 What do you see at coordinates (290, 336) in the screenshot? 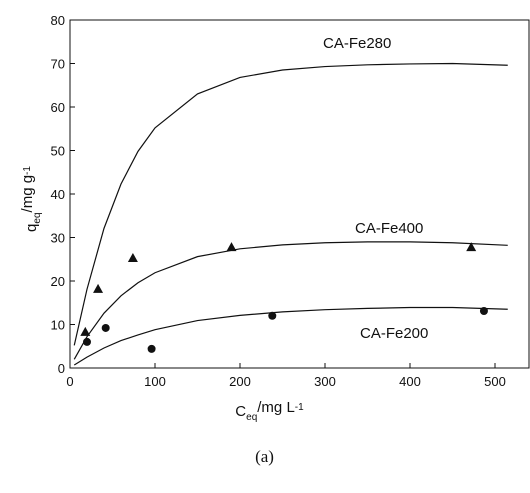
I see `fit-line` at bounding box center [290, 336].